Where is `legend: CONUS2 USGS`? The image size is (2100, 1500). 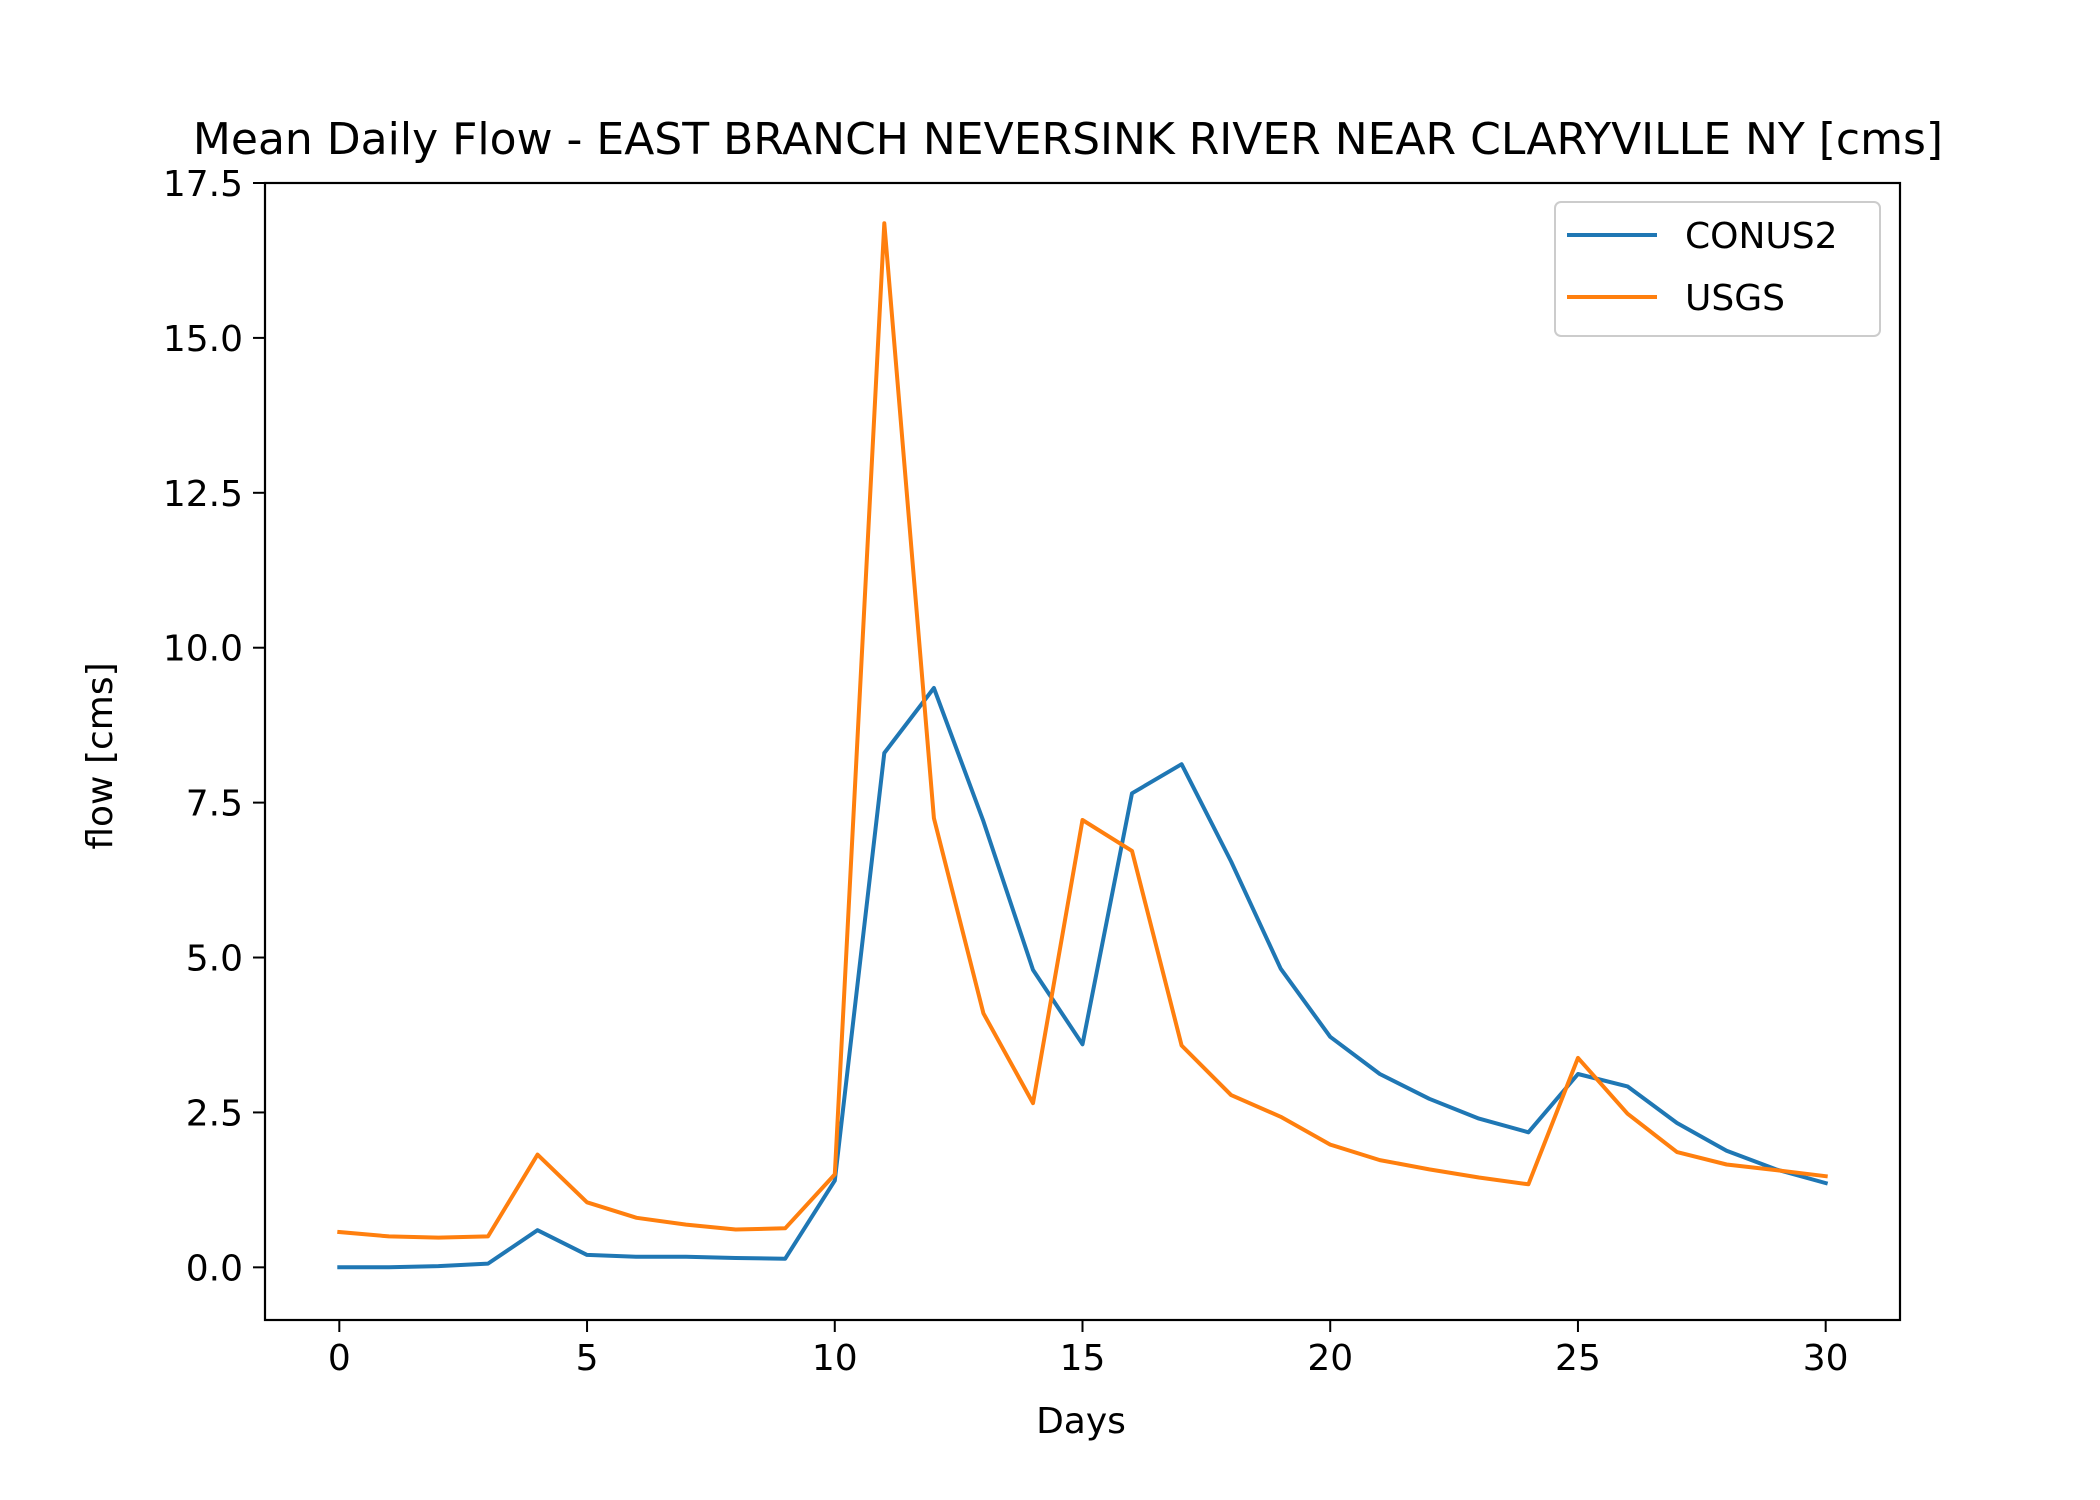 legend: CONUS2 USGS is located at coordinates (1717, 269).